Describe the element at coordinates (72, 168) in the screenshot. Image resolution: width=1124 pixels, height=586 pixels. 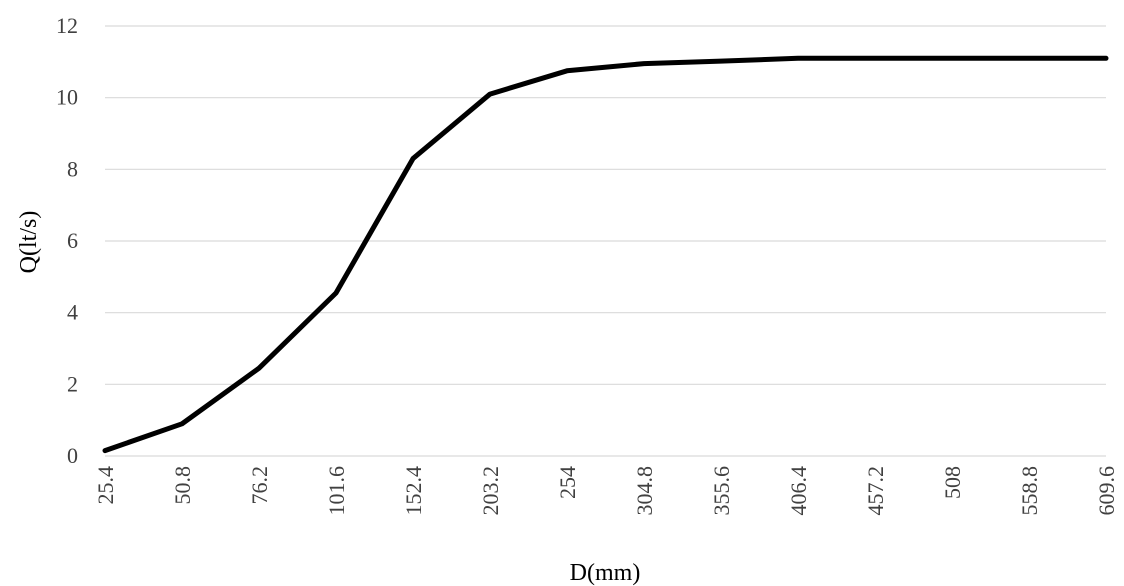
I see `y-tick-label: 8` at that location.